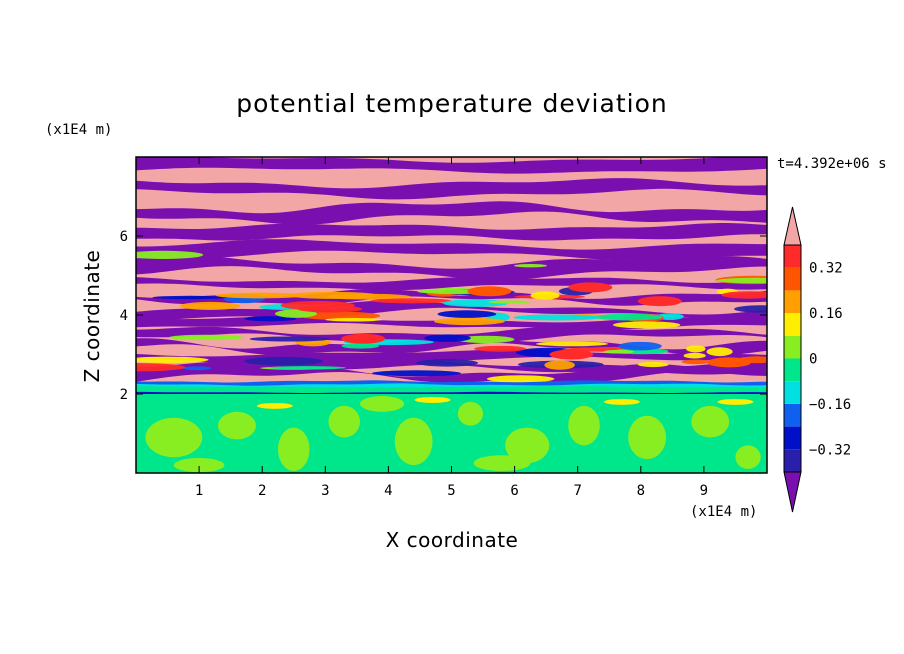 Image resolution: width=904 pixels, height=654 pixels. Describe the element at coordinates (452, 540) in the screenshot. I see `x-axis-label: X coordinate` at that location.